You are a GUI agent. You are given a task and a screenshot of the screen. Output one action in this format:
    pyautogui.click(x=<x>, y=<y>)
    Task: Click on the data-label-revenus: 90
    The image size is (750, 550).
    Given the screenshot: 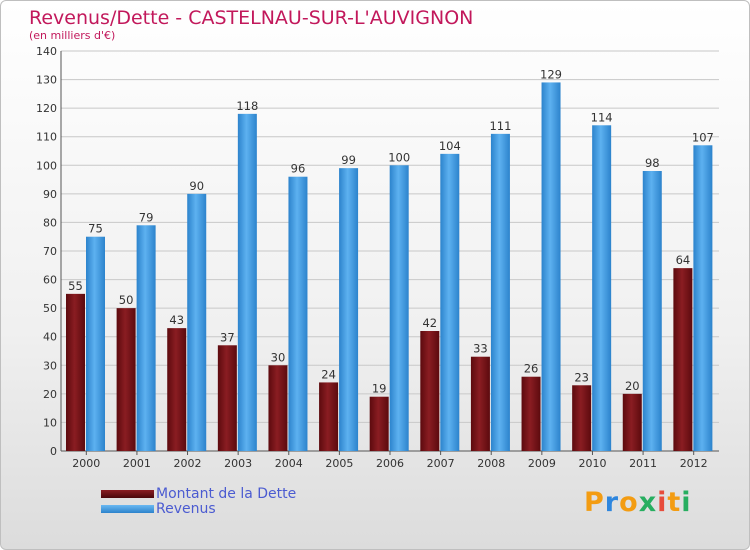 What is the action you would take?
    pyautogui.click(x=196, y=186)
    